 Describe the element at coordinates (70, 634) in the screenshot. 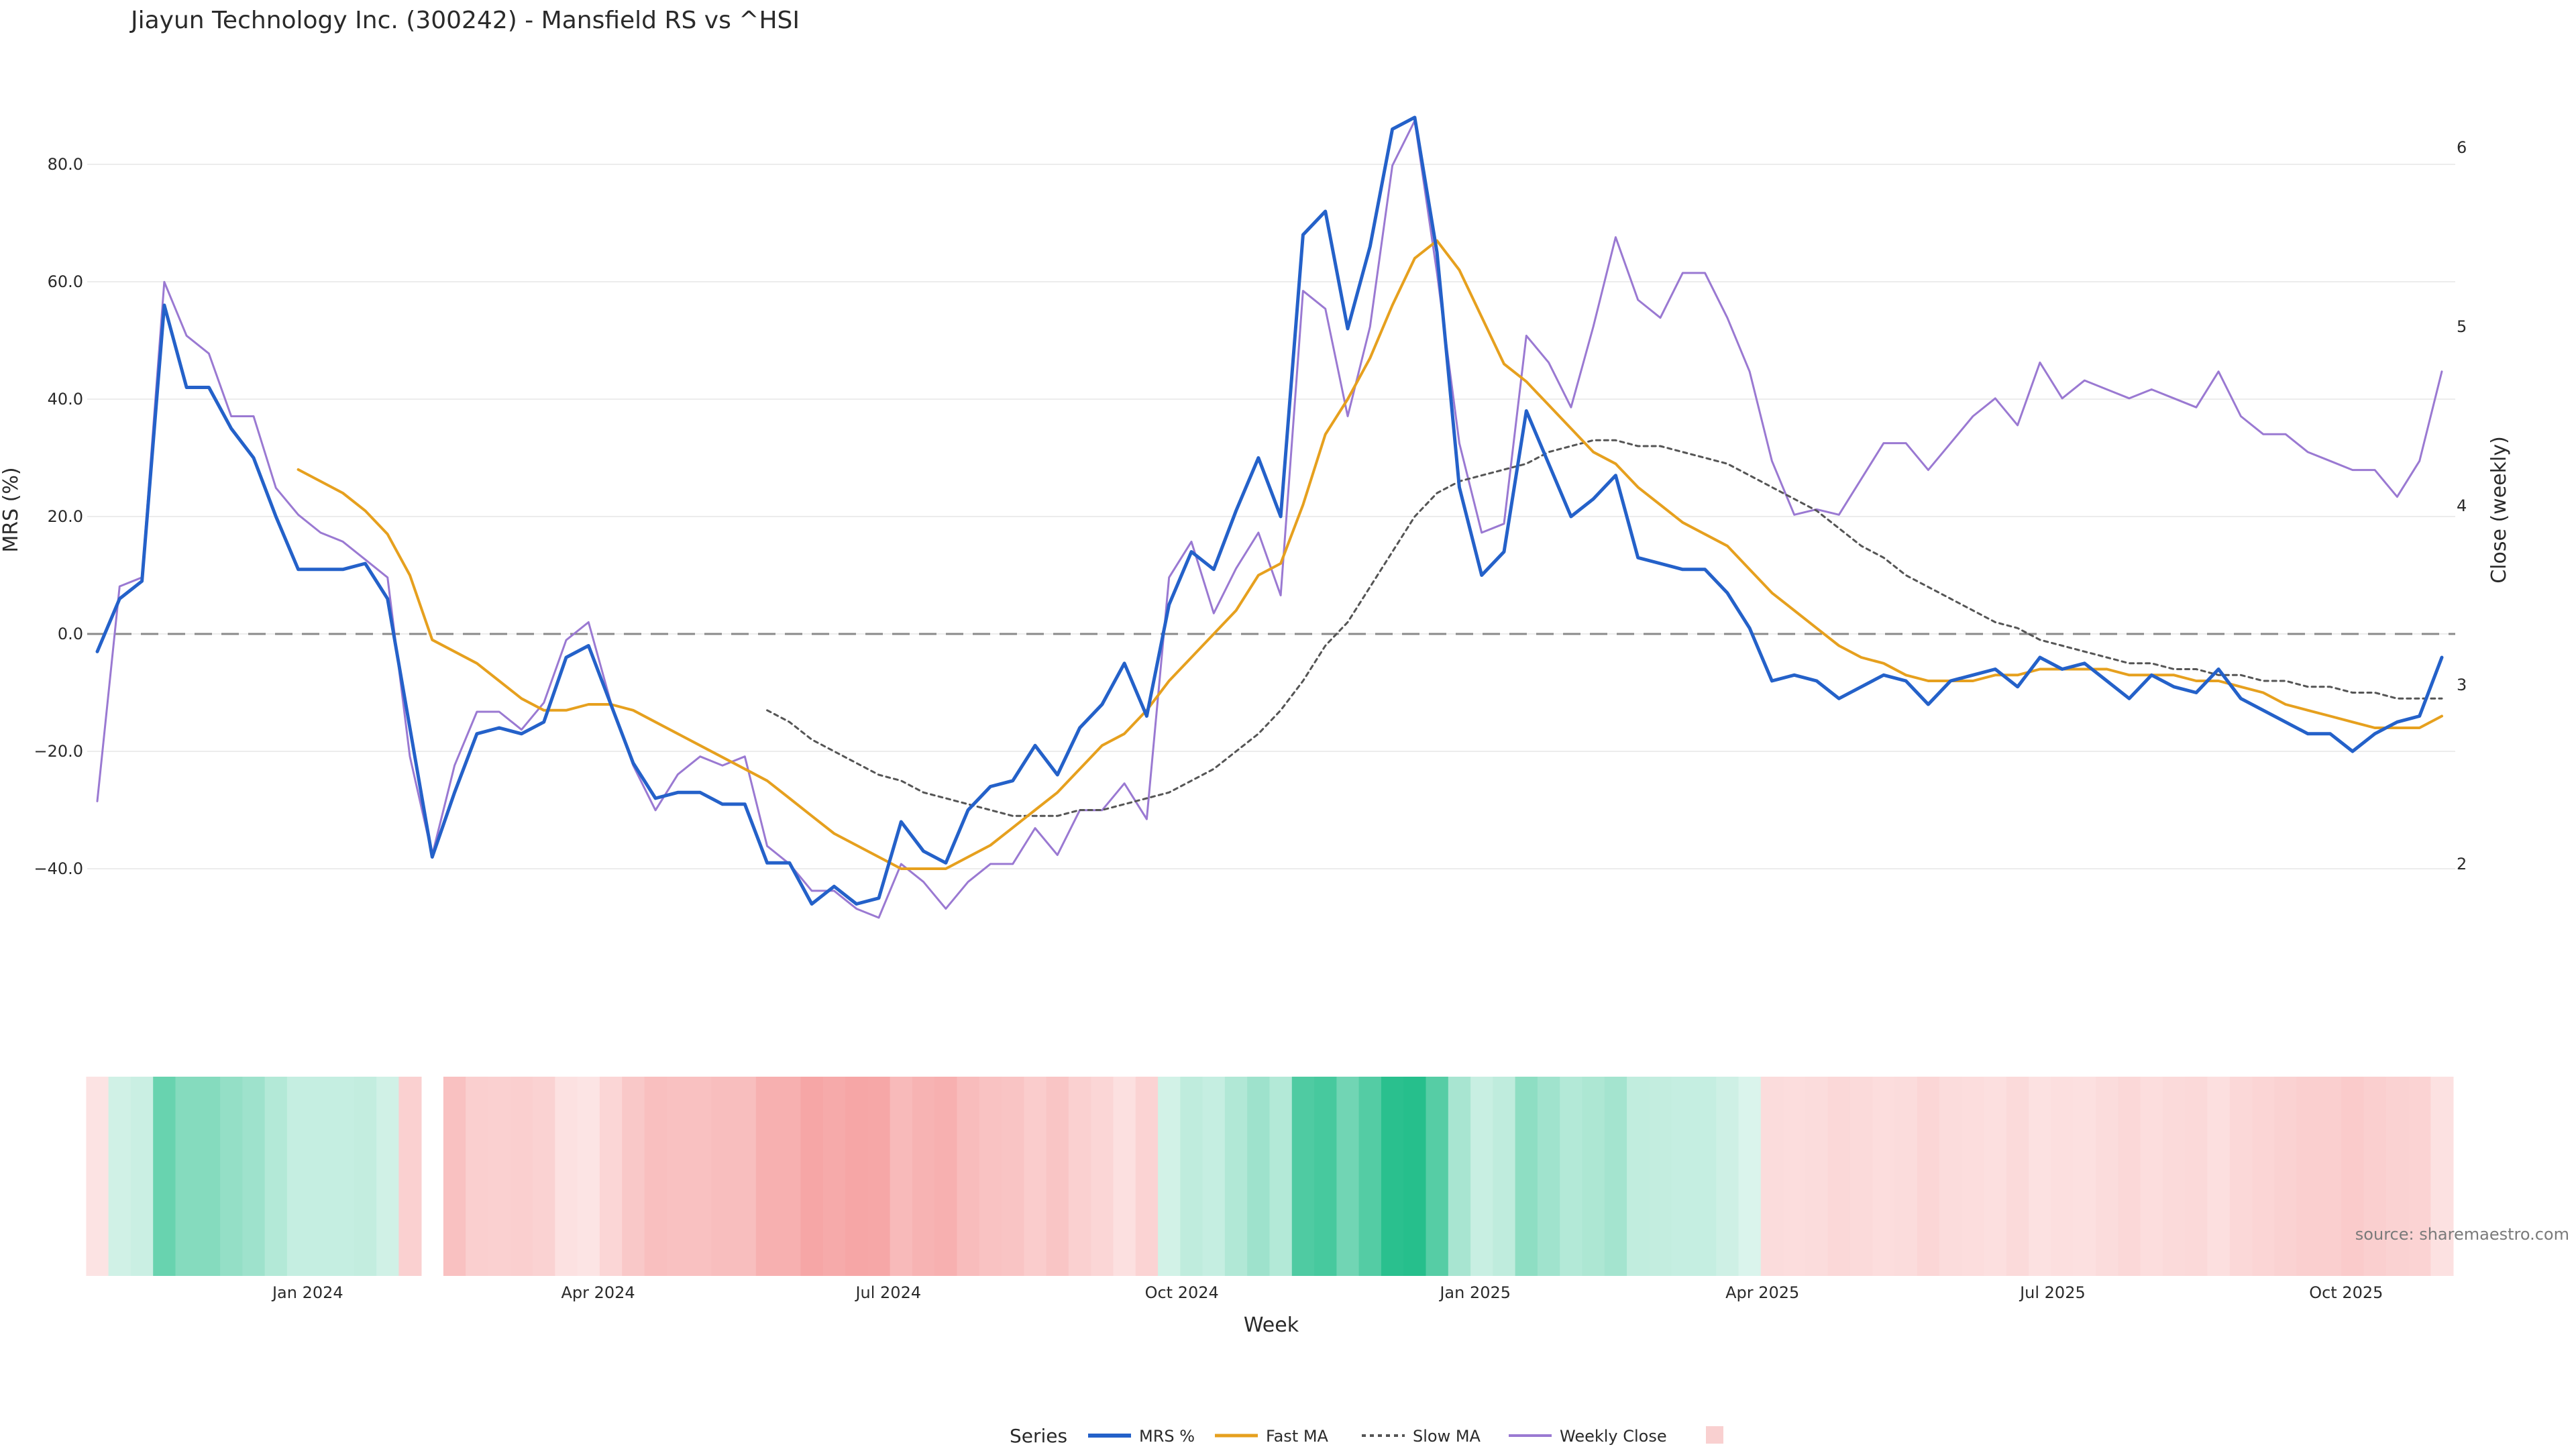

I see `left-tick-label: 0.0` at that location.